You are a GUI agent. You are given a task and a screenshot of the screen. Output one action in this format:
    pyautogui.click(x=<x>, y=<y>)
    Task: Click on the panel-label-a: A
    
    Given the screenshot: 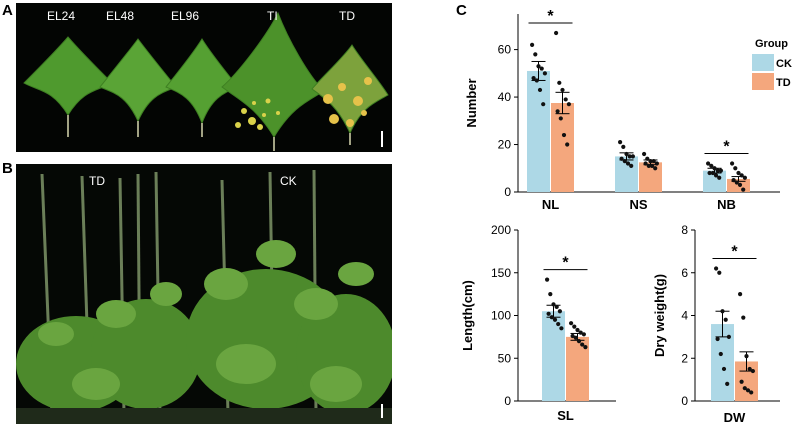 What is the action you would take?
    pyautogui.click(x=7, y=10)
    